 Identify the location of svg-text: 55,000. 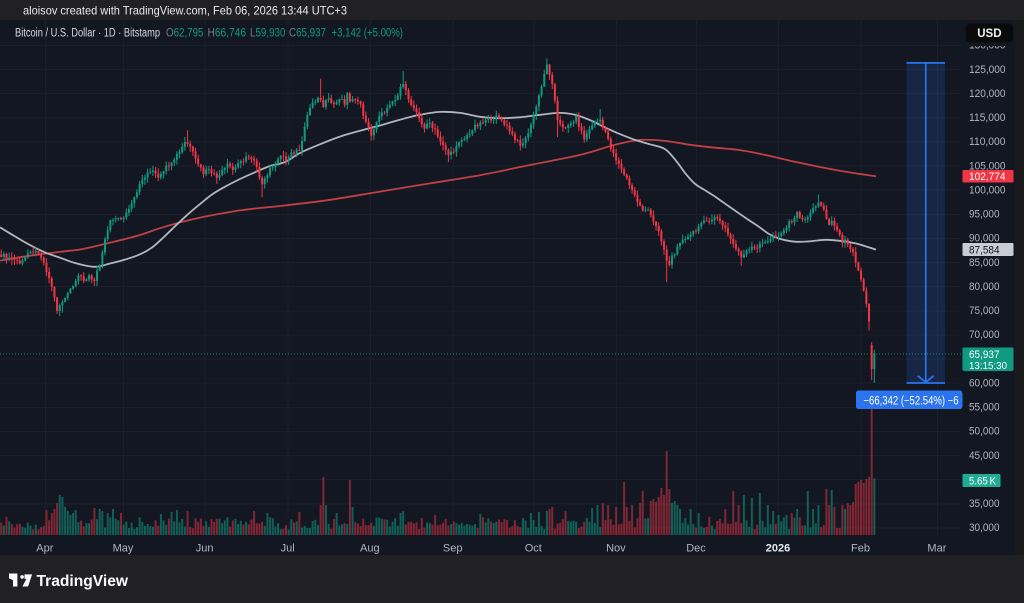
(984, 408).